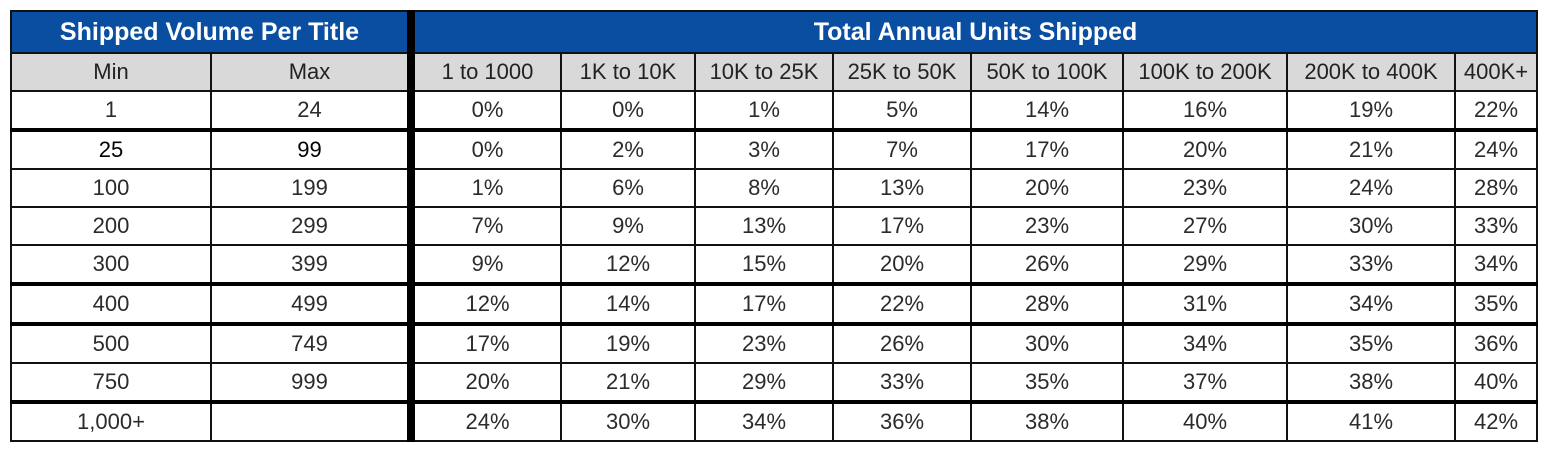 This screenshot has width=1546, height=460. I want to click on percent-cell: 5%, so click(902, 110).